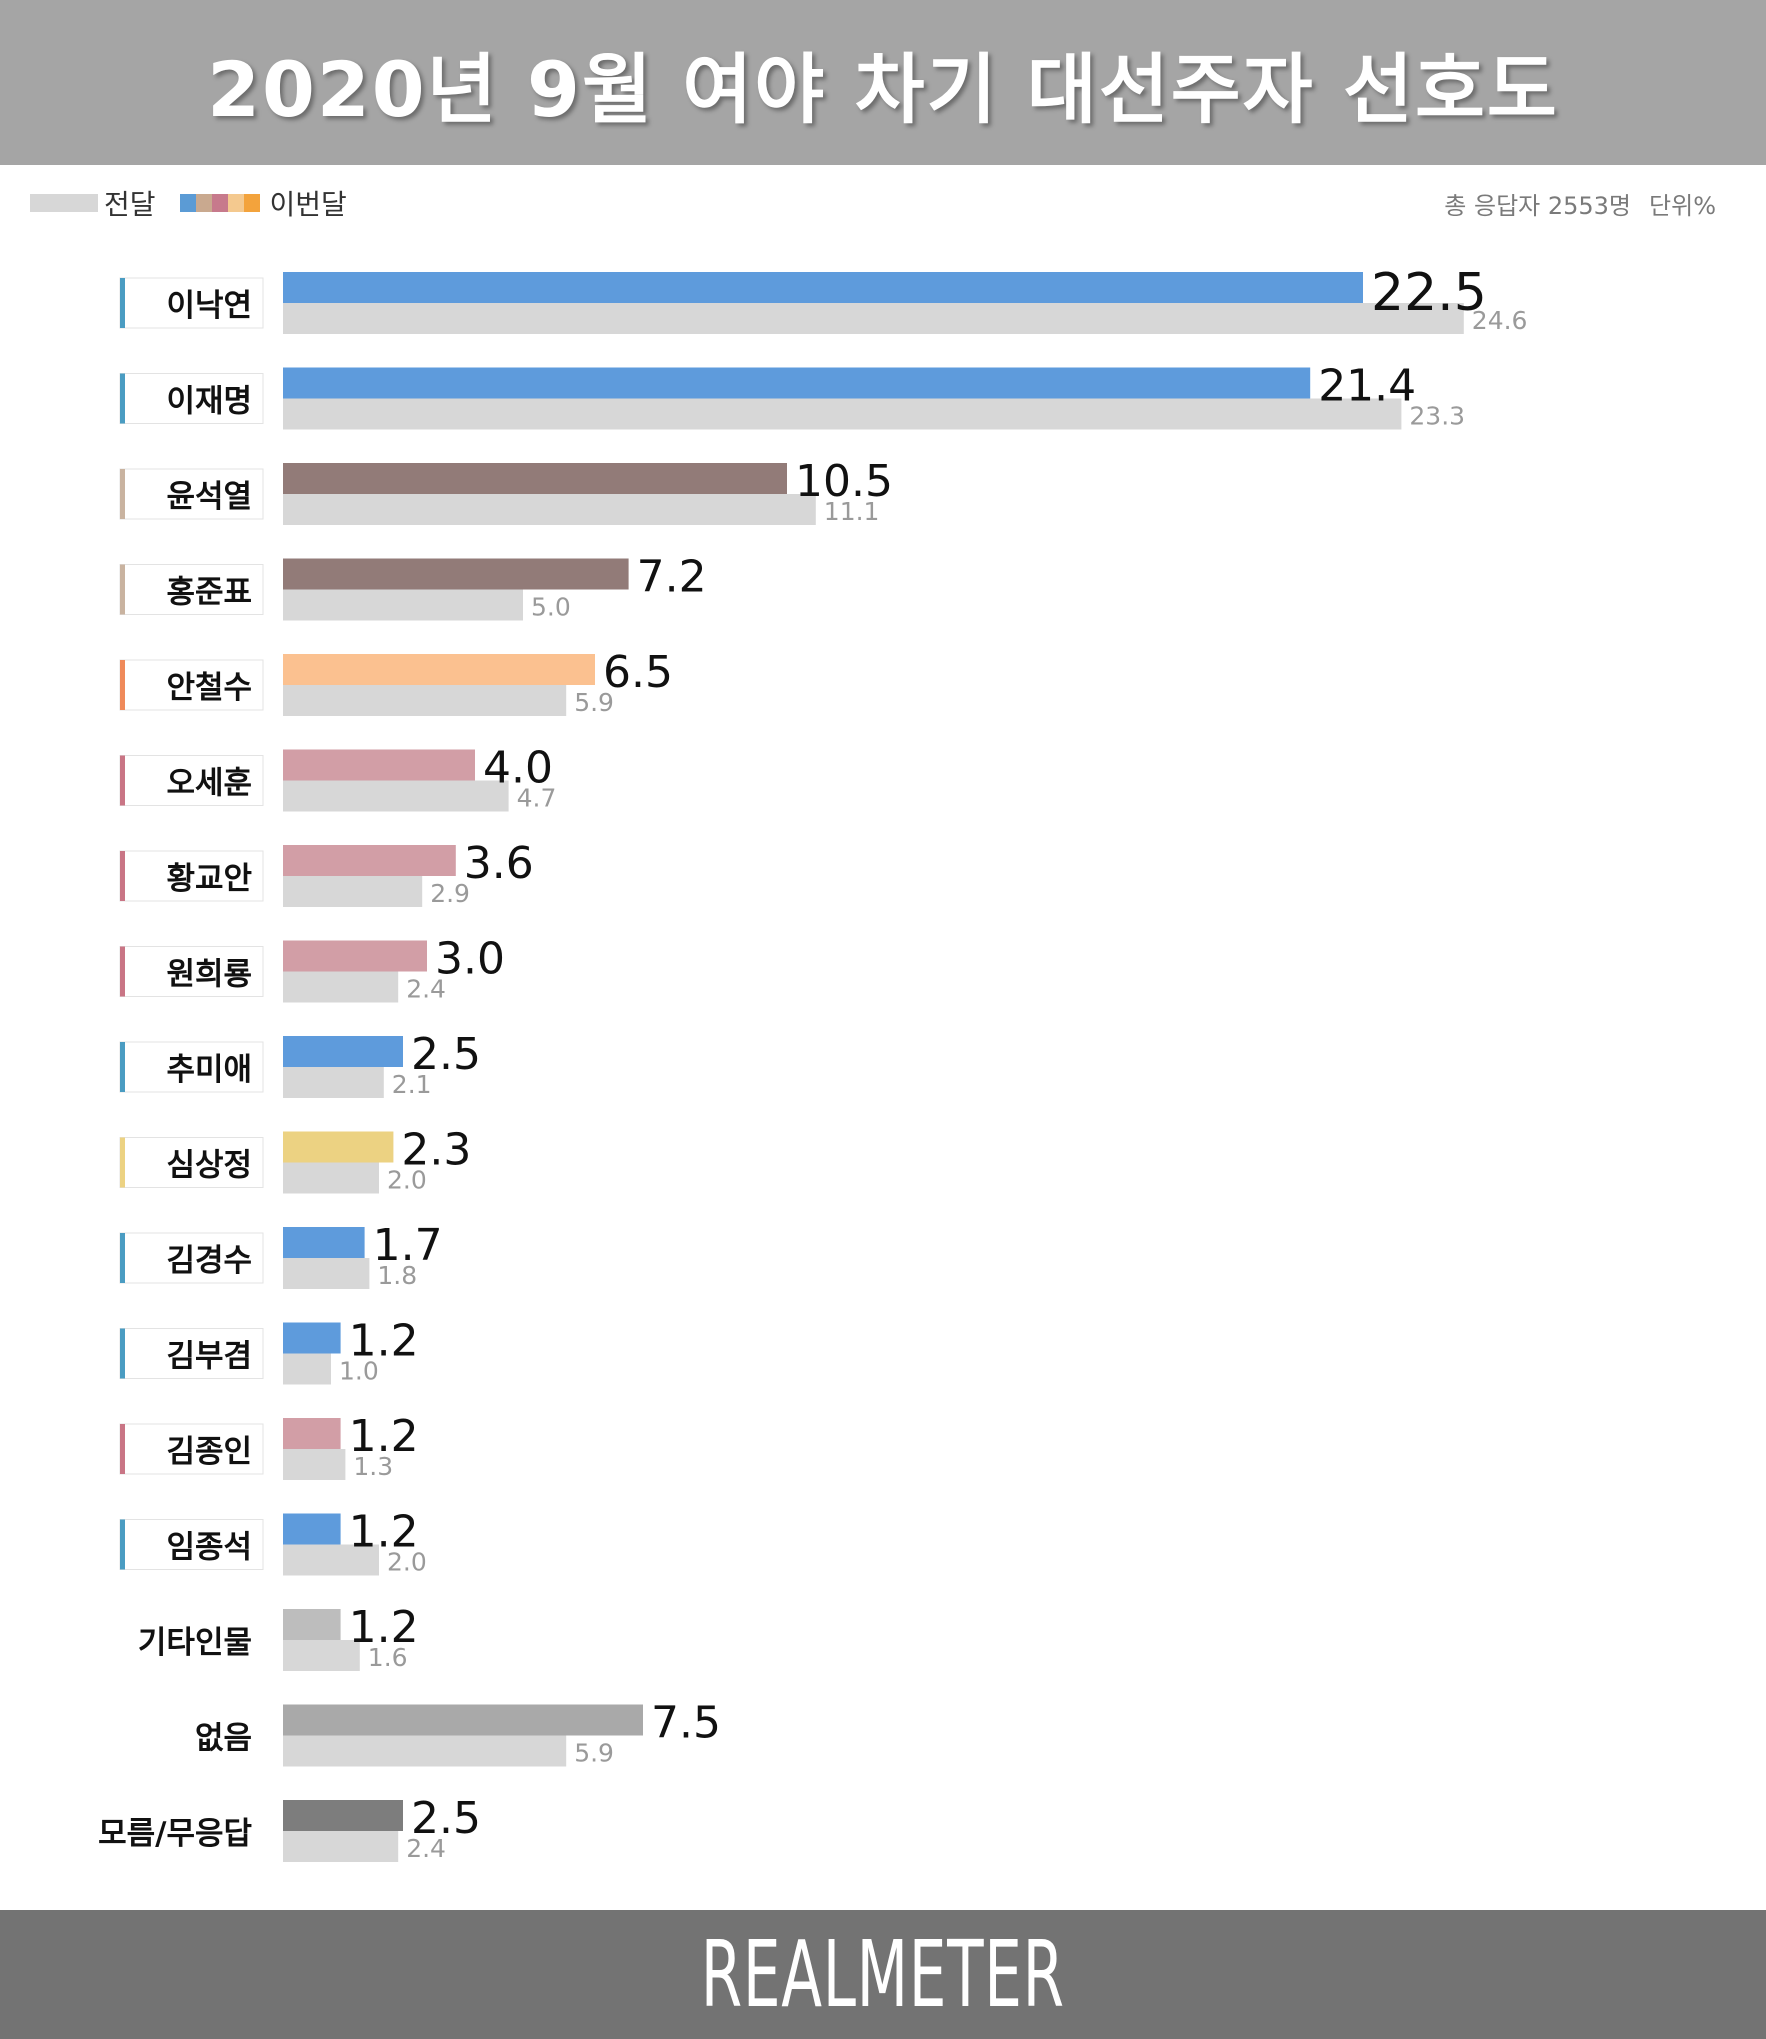 This screenshot has width=1766, height=2039. What do you see at coordinates (844, 481) in the screenshot?
I see `value-current: 10.5` at bounding box center [844, 481].